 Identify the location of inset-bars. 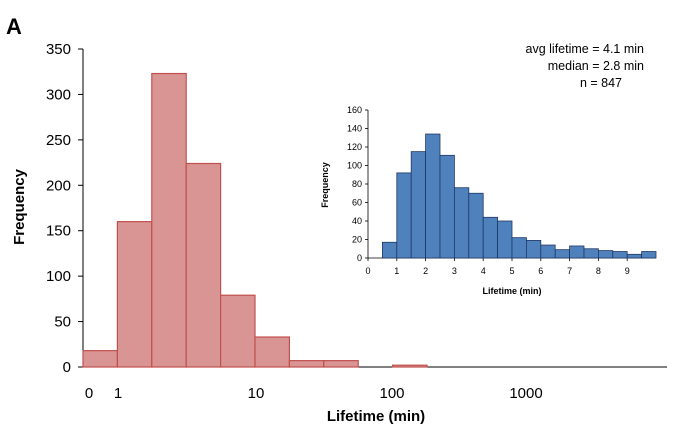
(519, 196).